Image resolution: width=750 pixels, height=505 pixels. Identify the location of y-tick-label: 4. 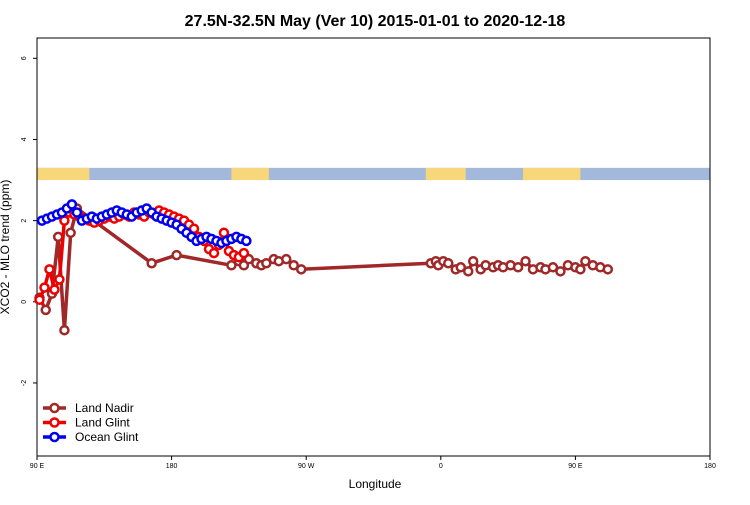
(24, 139).